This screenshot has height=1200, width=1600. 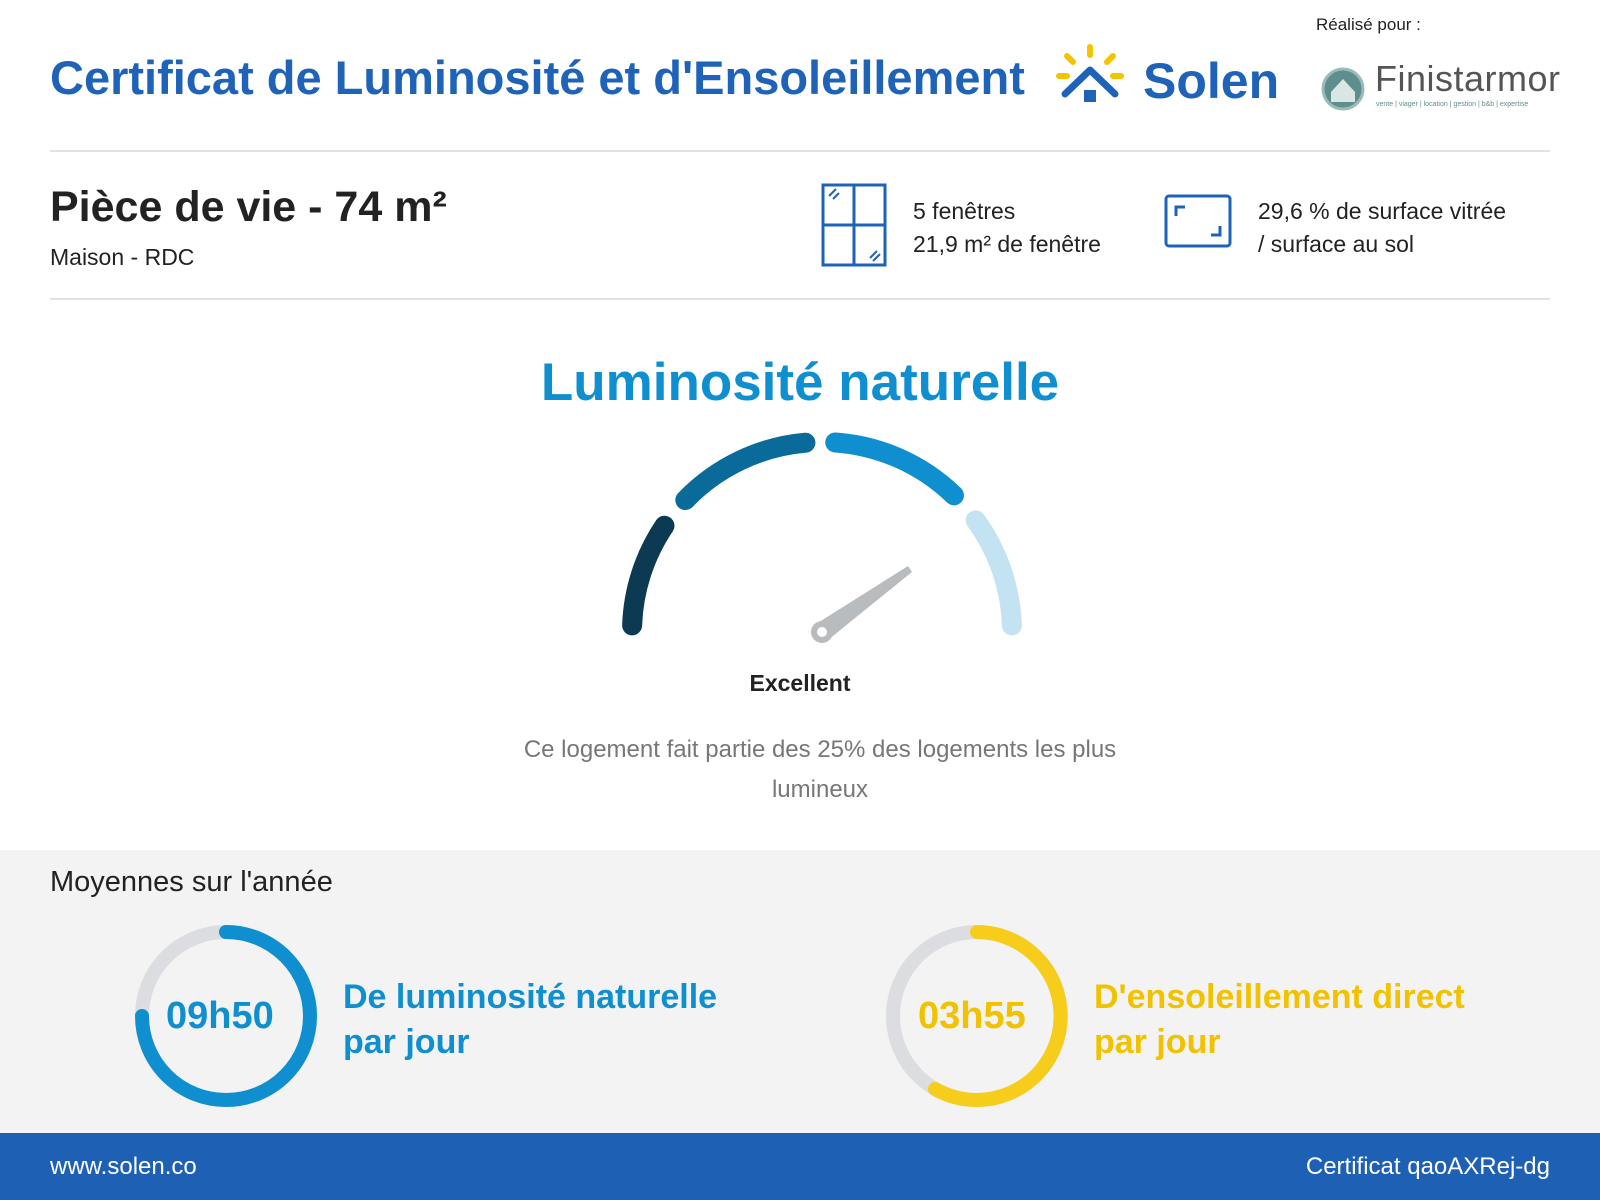 I want to click on daylight-line2: par jour, so click(x=406, y=1042).